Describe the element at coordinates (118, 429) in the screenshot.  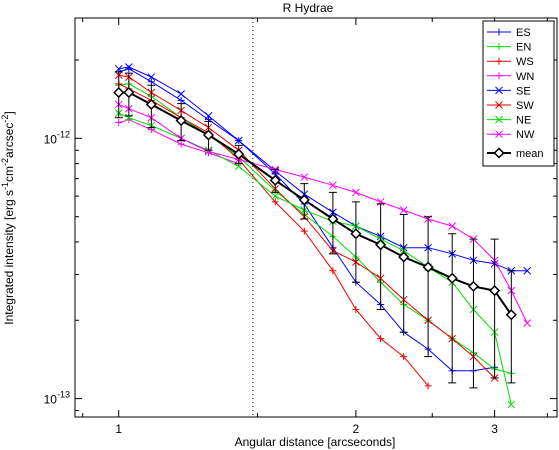
I see `x-tick-label: 1` at that location.